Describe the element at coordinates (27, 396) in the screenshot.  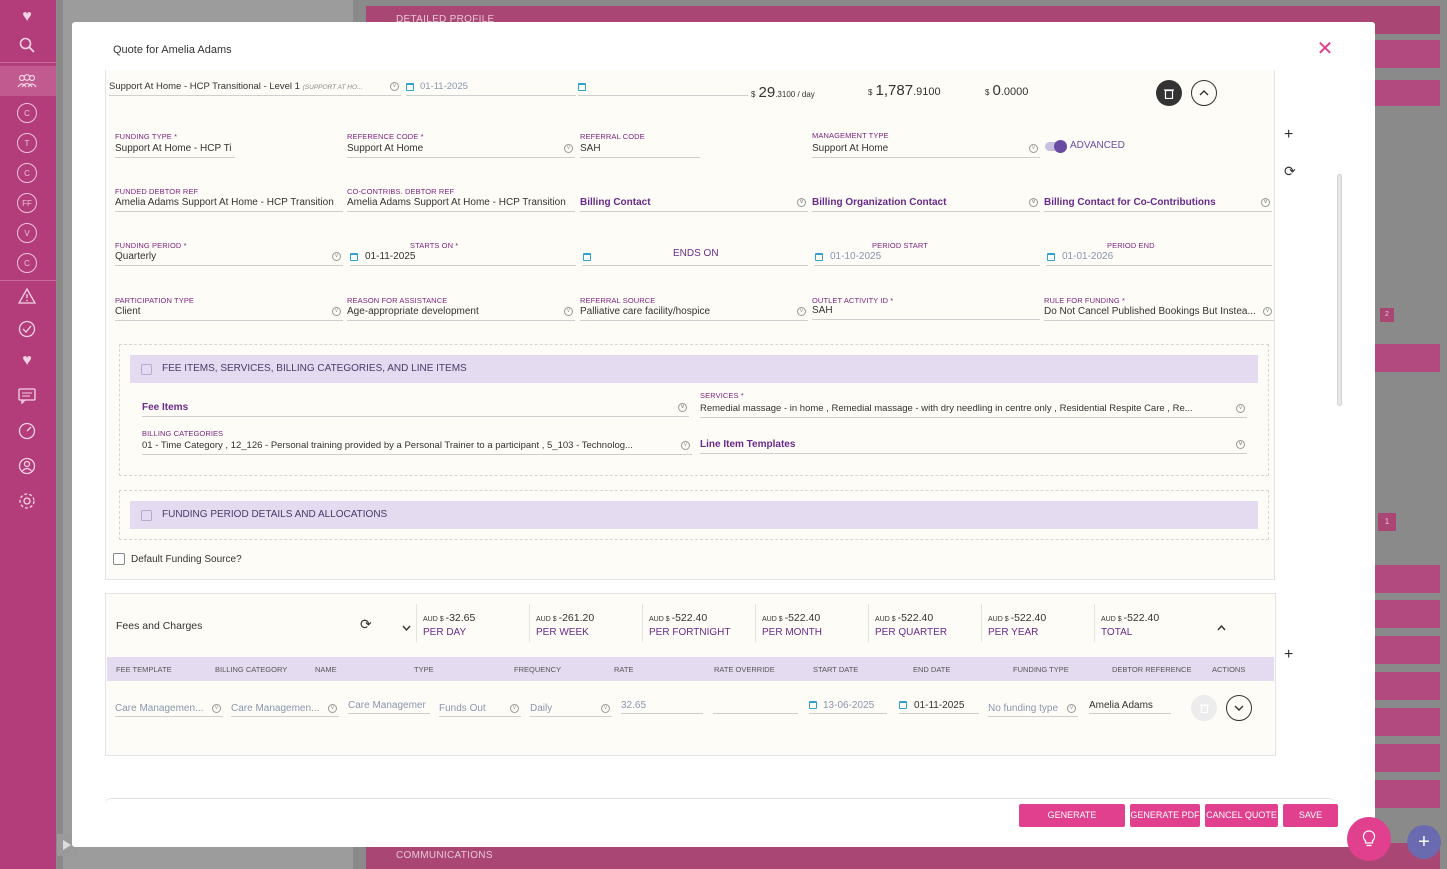
I see `chat-icon` at that location.